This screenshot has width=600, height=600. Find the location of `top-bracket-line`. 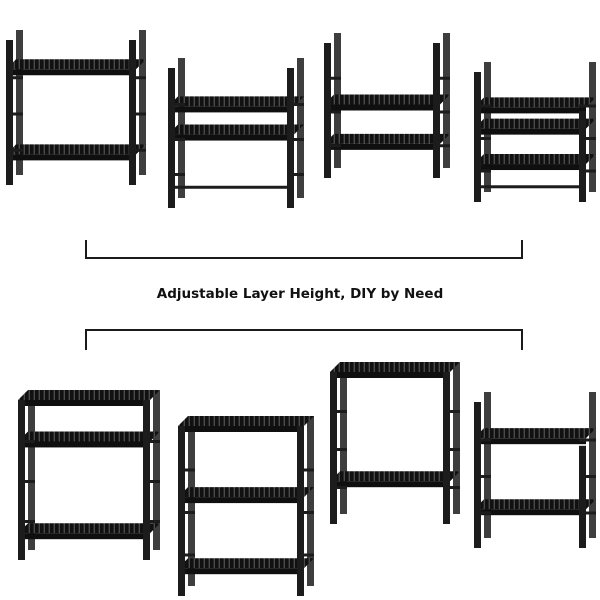

top-bracket-line is located at coordinates (304, 249).